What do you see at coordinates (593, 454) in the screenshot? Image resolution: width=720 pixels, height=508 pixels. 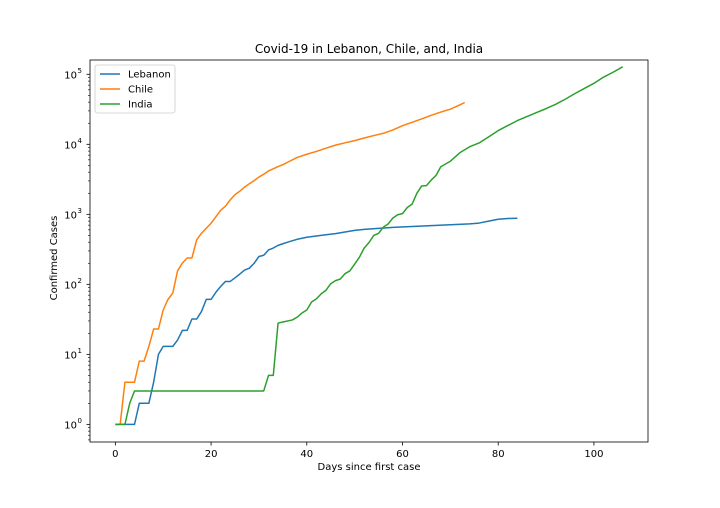 I see `x-tick-label: 100` at bounding box center [593, 454].